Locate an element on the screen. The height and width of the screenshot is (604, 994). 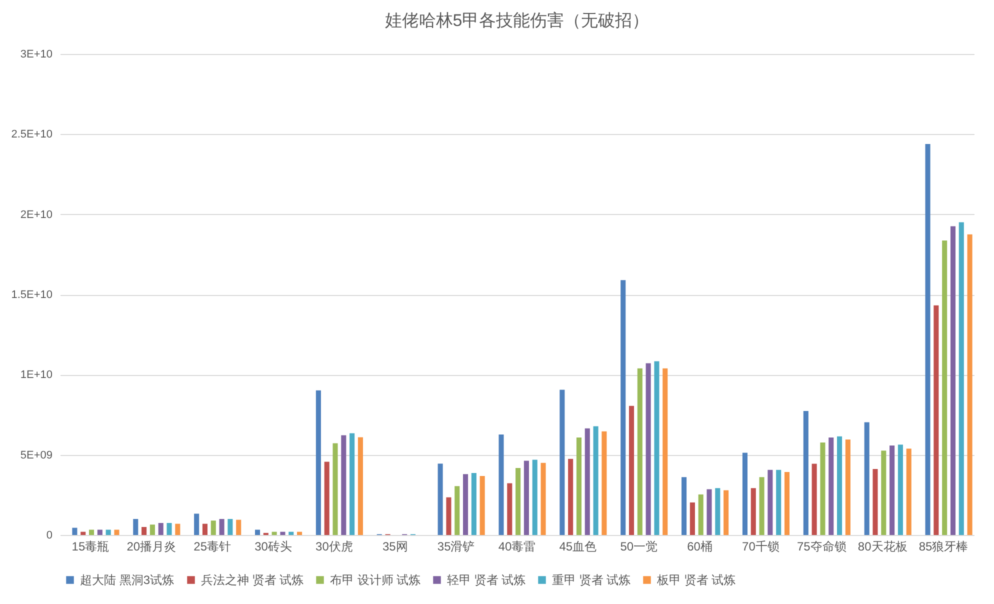
x-tick-label: 85狼牙棒 is located at coordinates (943, 547).